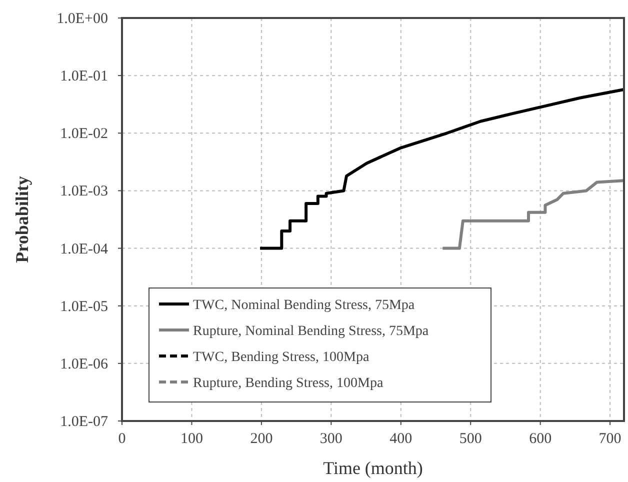  What do you see at coordinates (373, 468) in the screenshot?
I see `x-axis-title: Time (month)` at bounding box center [373, 468].